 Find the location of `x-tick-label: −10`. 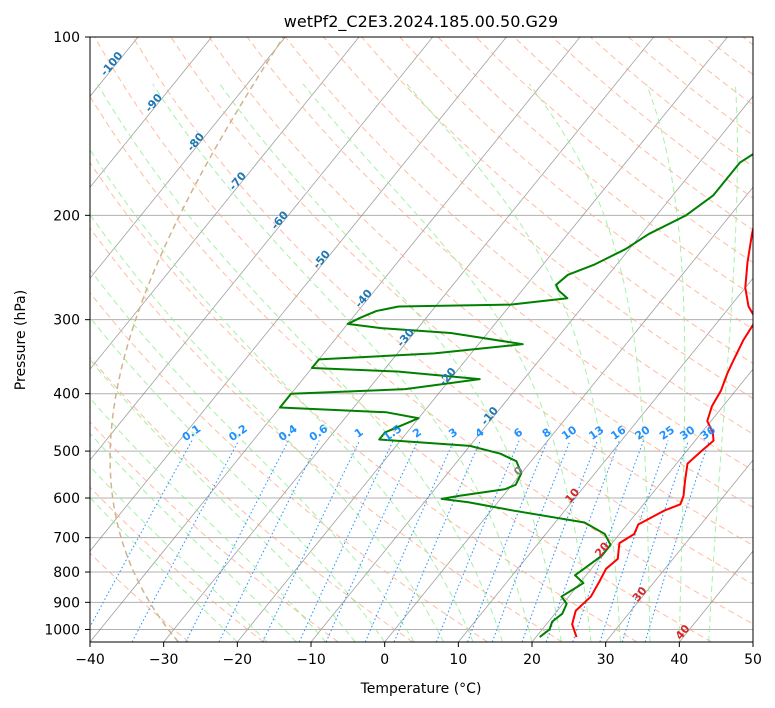

x-tick-label: −10 is located at coordinates (311, 660).